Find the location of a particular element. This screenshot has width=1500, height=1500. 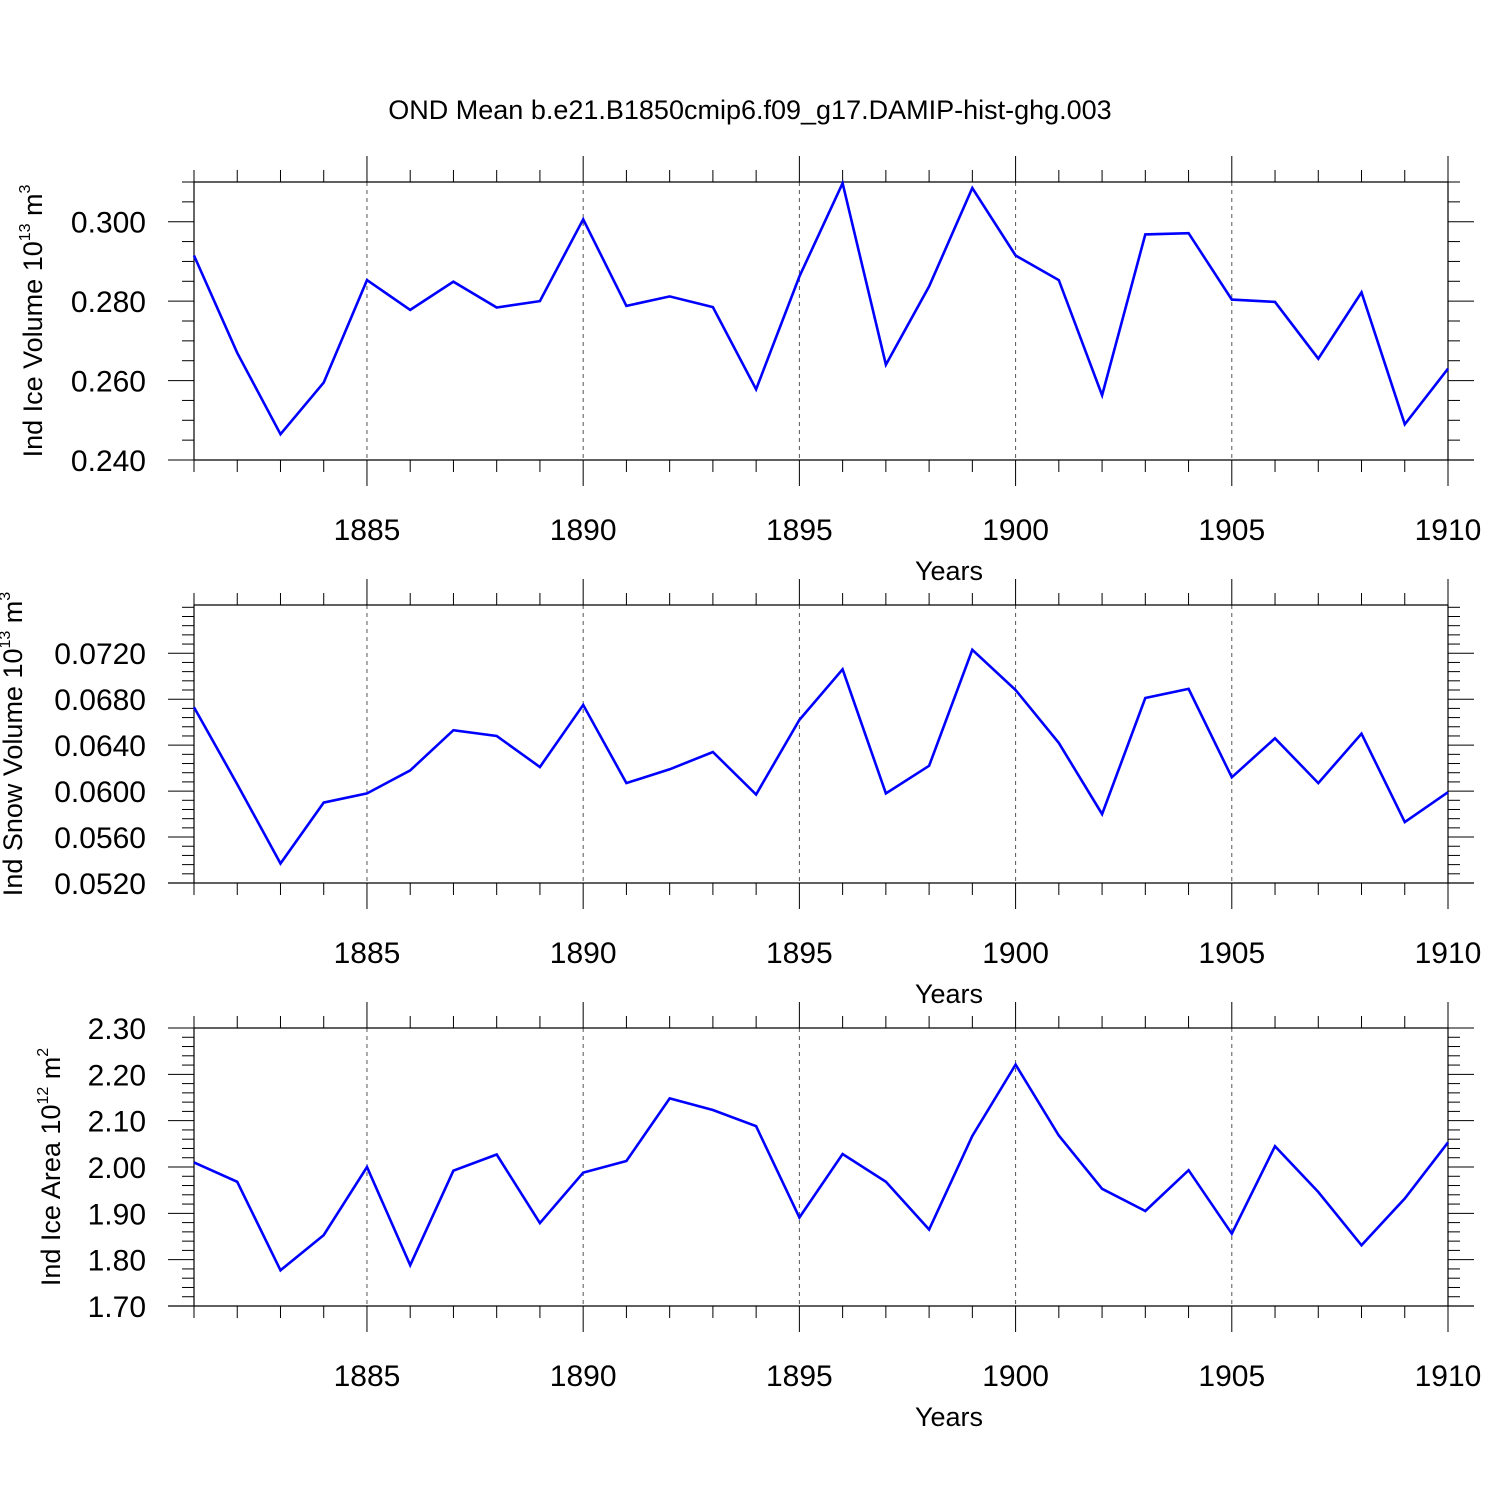

y-tick-label: 1.90 is located at coordinates (117, 1214).